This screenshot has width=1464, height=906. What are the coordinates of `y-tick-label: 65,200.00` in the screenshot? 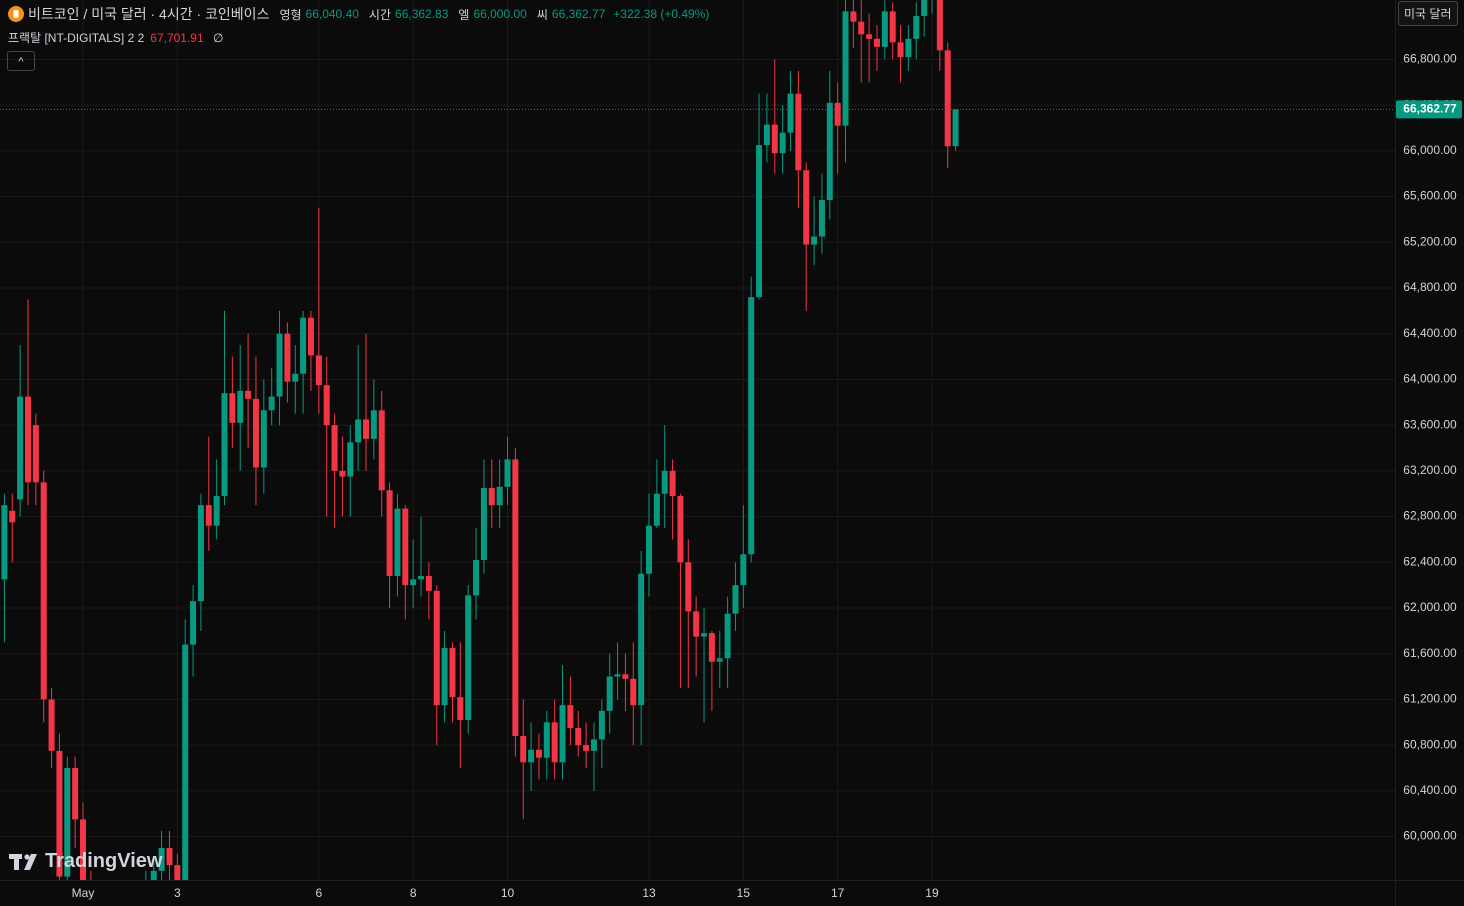 It's located at (1430, 241).